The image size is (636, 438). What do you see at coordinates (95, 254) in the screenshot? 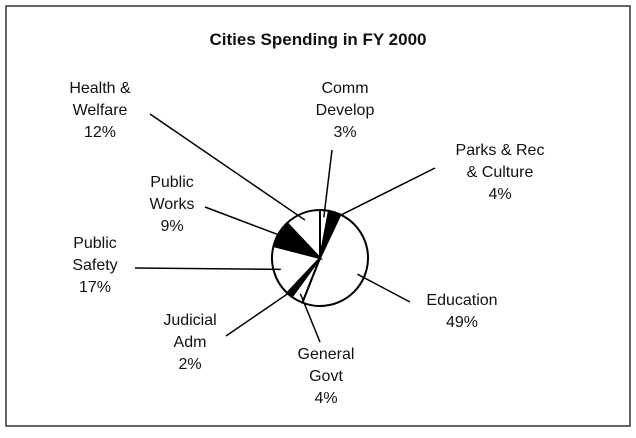
I see `category-label: Public Safety` at bounding box center [95, 254].